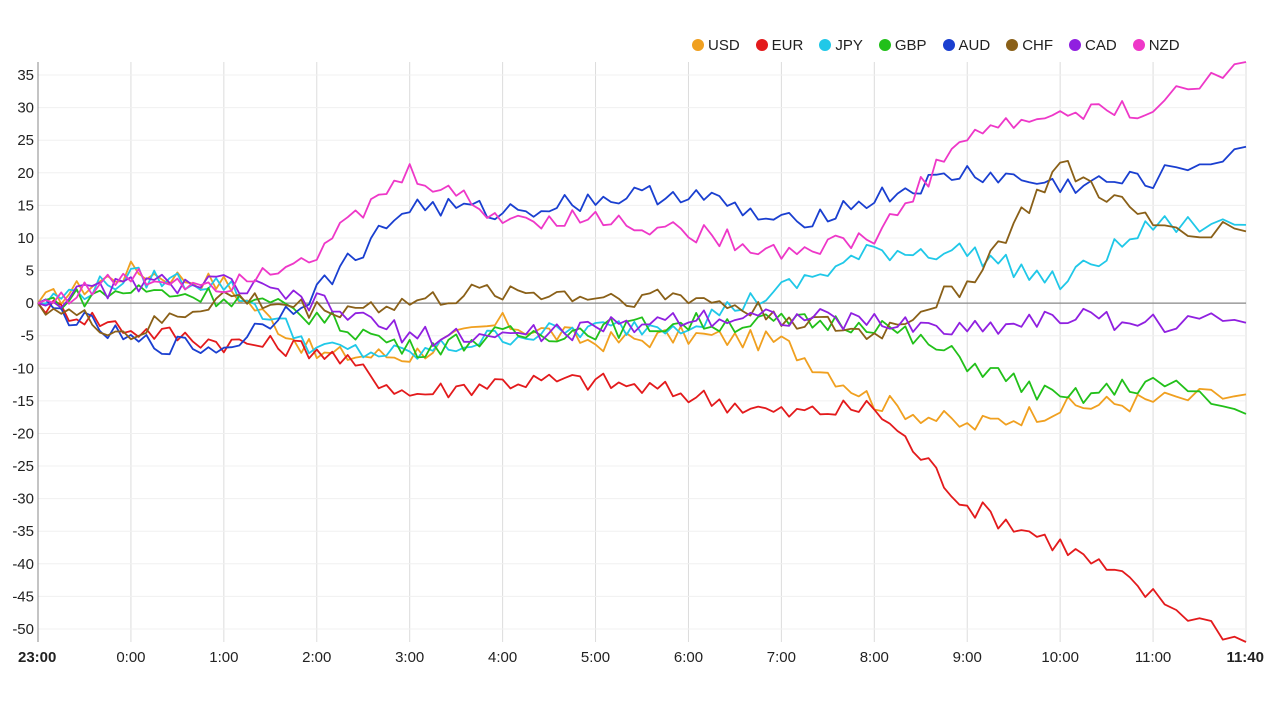 The image size is (1280, 725). Describe the element at coordinates (1060, 657) in the screenshot. I see `x-tick-label: 10:00` at that location.